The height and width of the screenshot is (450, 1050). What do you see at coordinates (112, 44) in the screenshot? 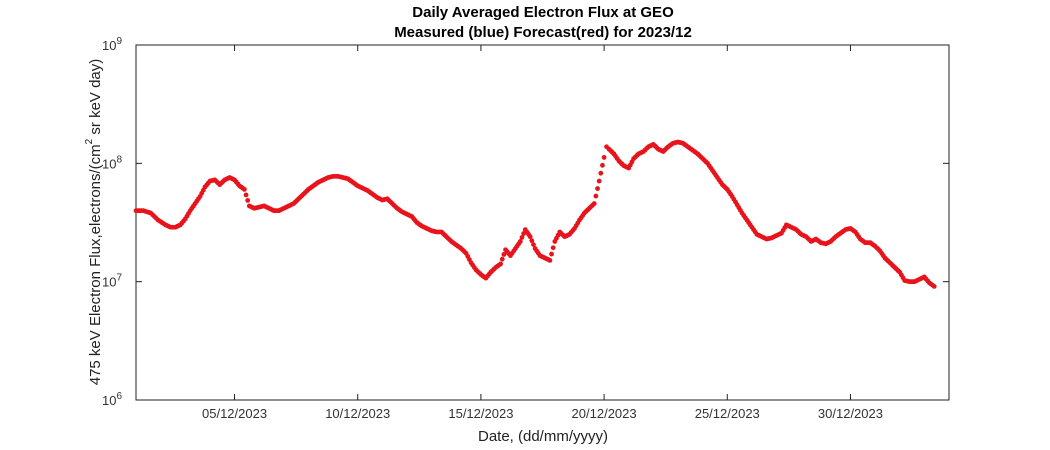
I see `y-tick-label: 10⁹` at bounding box center [112, 44].